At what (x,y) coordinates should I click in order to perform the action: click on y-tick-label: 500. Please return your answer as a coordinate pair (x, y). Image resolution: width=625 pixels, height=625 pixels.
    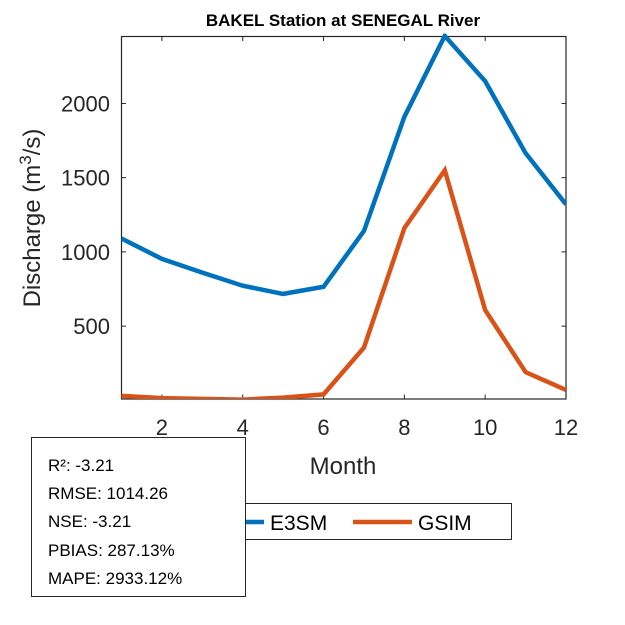
    Looking at the image, I should click on (91, 326).